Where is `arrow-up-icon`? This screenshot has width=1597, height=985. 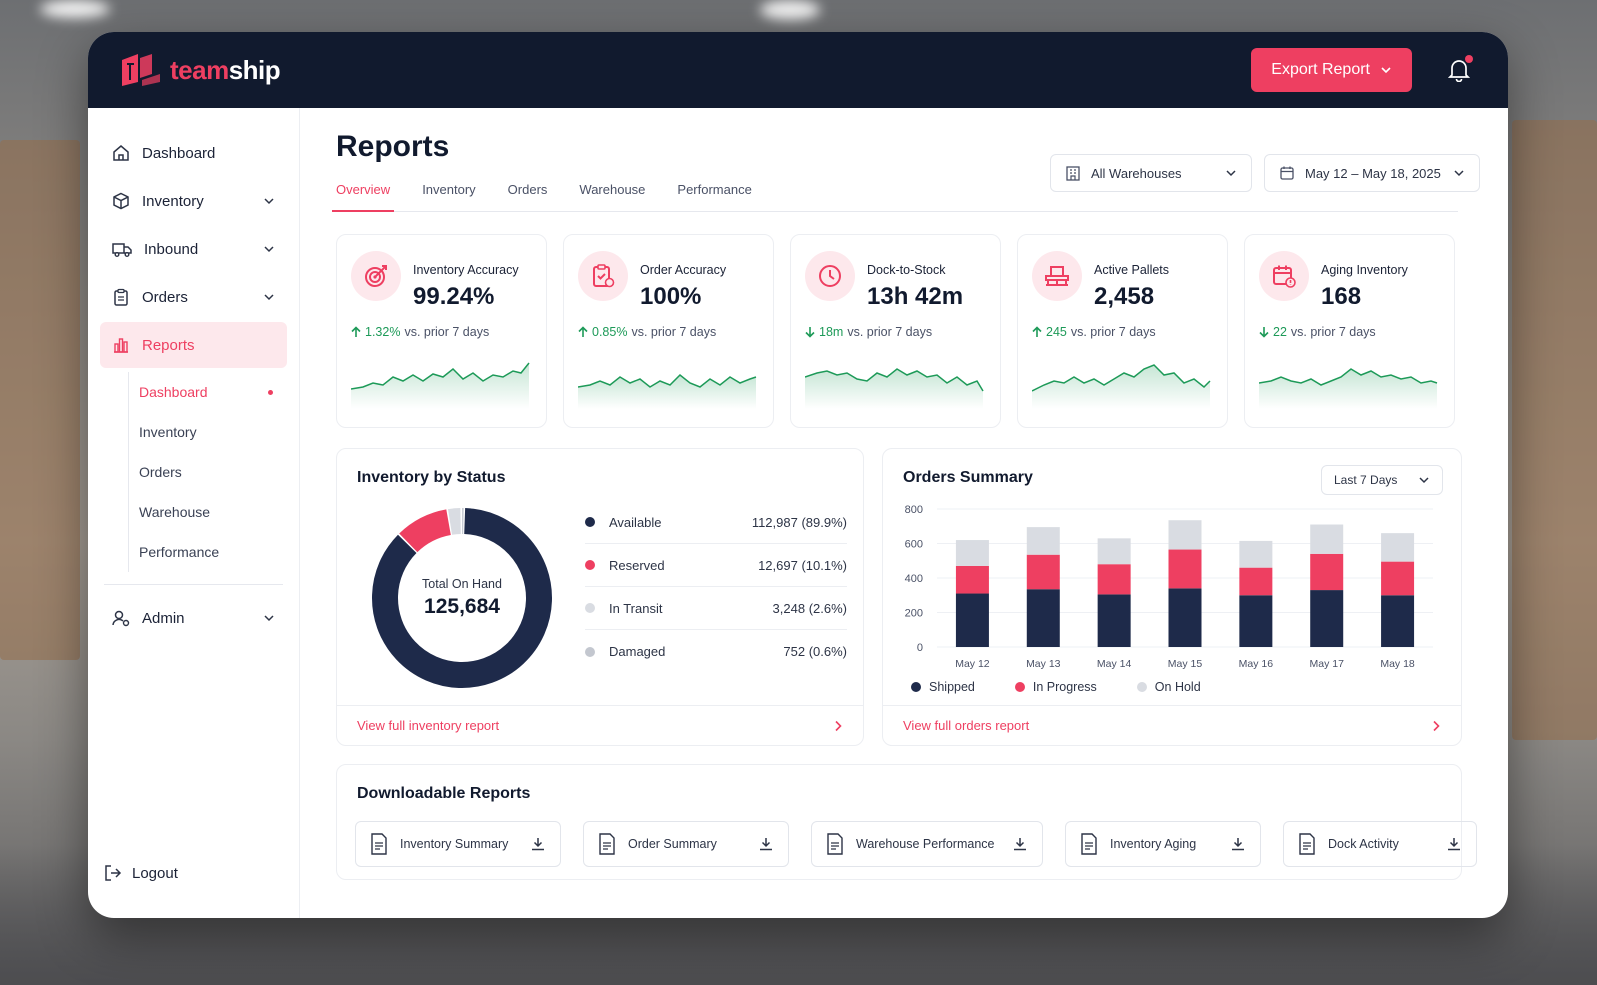 arrow-up-icon is located at coordinates (583, 331).